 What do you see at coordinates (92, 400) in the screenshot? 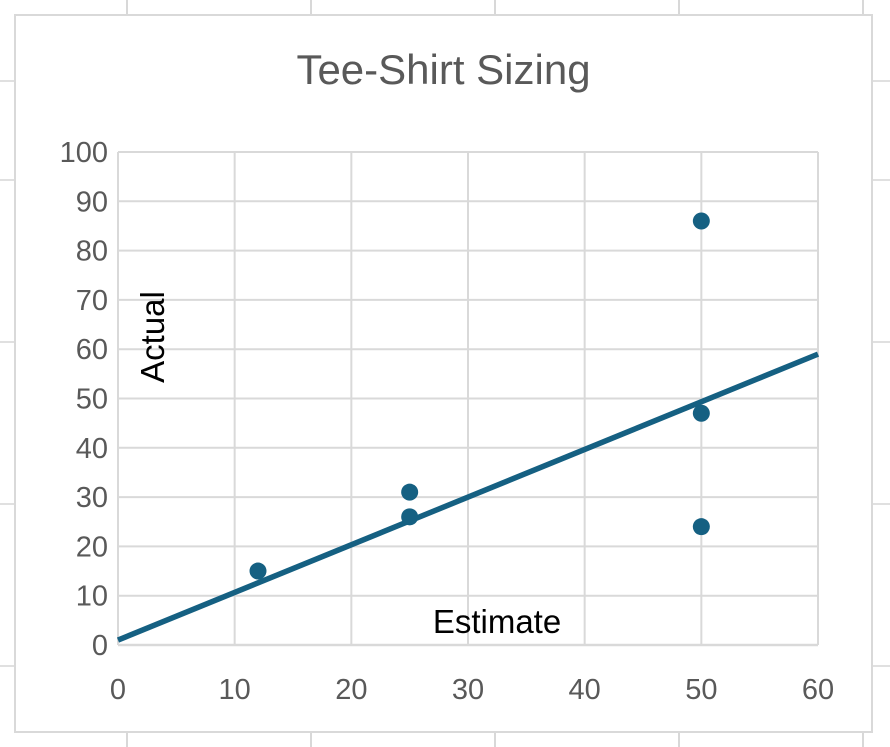
I see `y-axis-tick-label: 50` at bounding box center [92, 400].